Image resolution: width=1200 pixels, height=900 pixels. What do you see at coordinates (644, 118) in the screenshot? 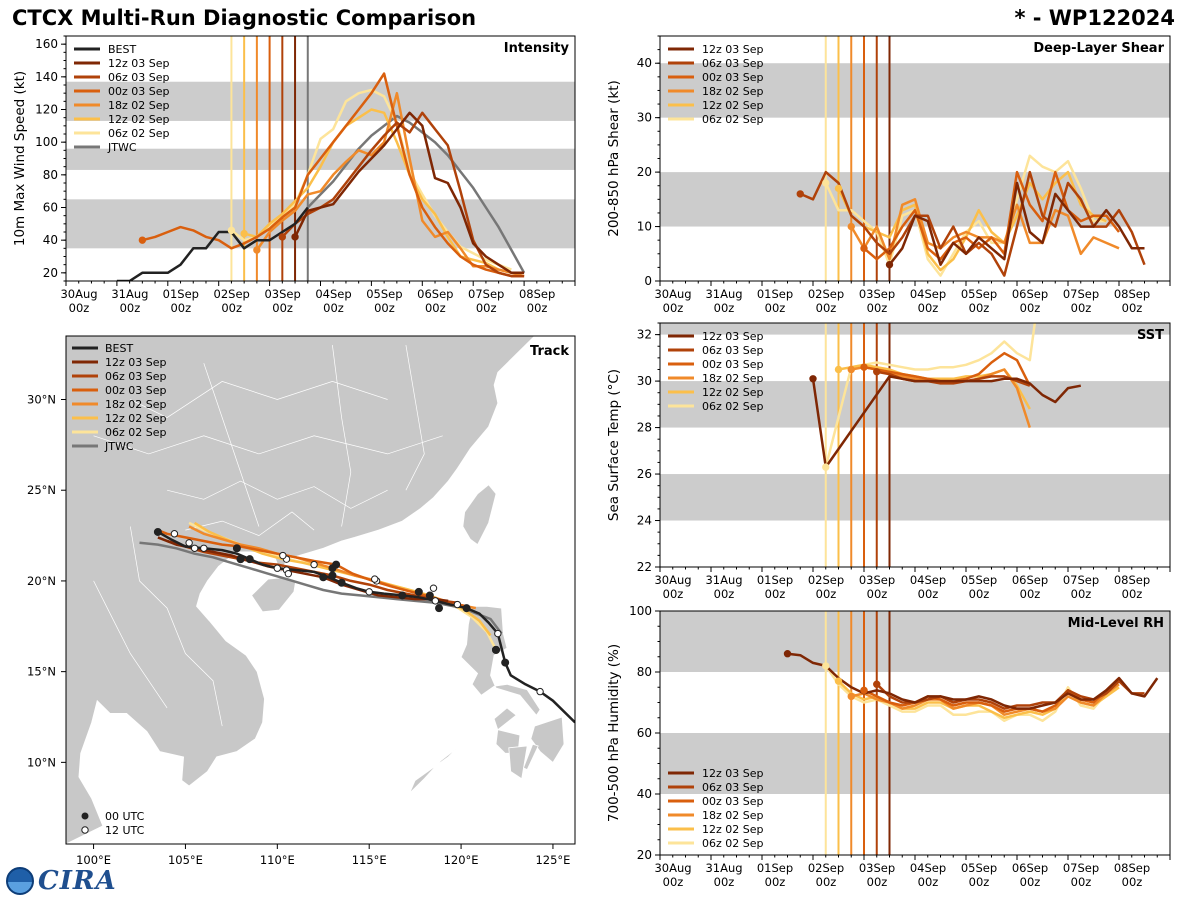
I see `y-tick-label: 30` at bounding box center [644, 118].